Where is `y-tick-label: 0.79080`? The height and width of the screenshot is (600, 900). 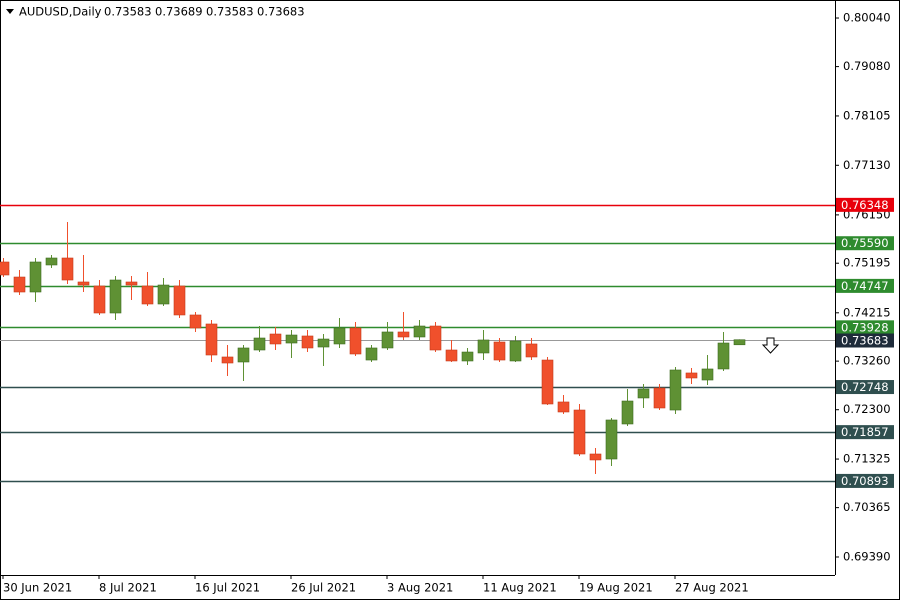 y-tick-label: 0.79080 is located at coordinates (867, 66).